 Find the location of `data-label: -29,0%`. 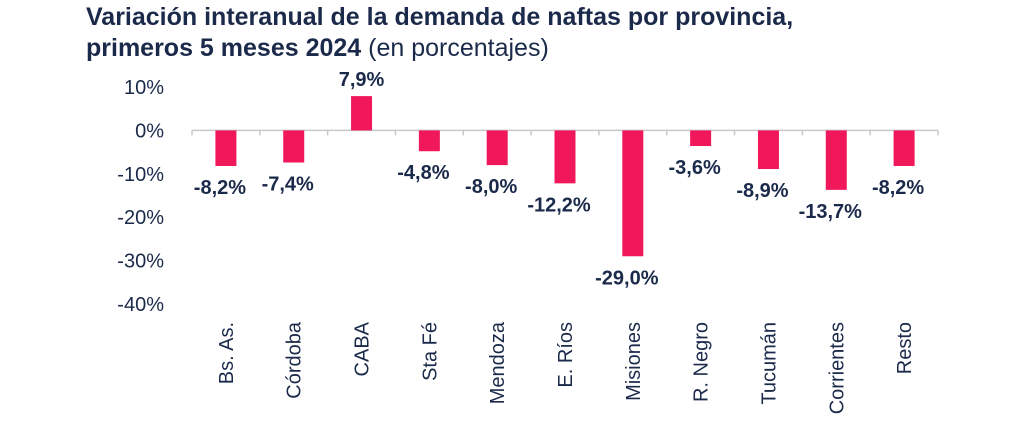

data-label: -29,0% is located at coordinates (627, 278).